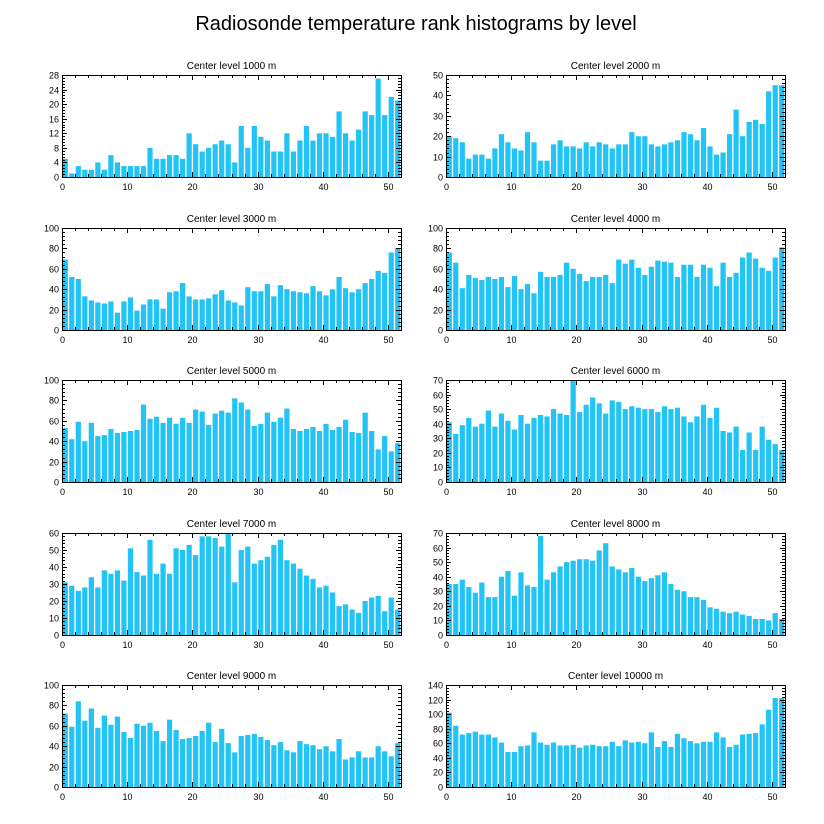 The image size is (824, 824). What do you see at coordinates (54, 551) in the screenshot?
I see `y-tick-label: 50` at bounding box center [54, 551].